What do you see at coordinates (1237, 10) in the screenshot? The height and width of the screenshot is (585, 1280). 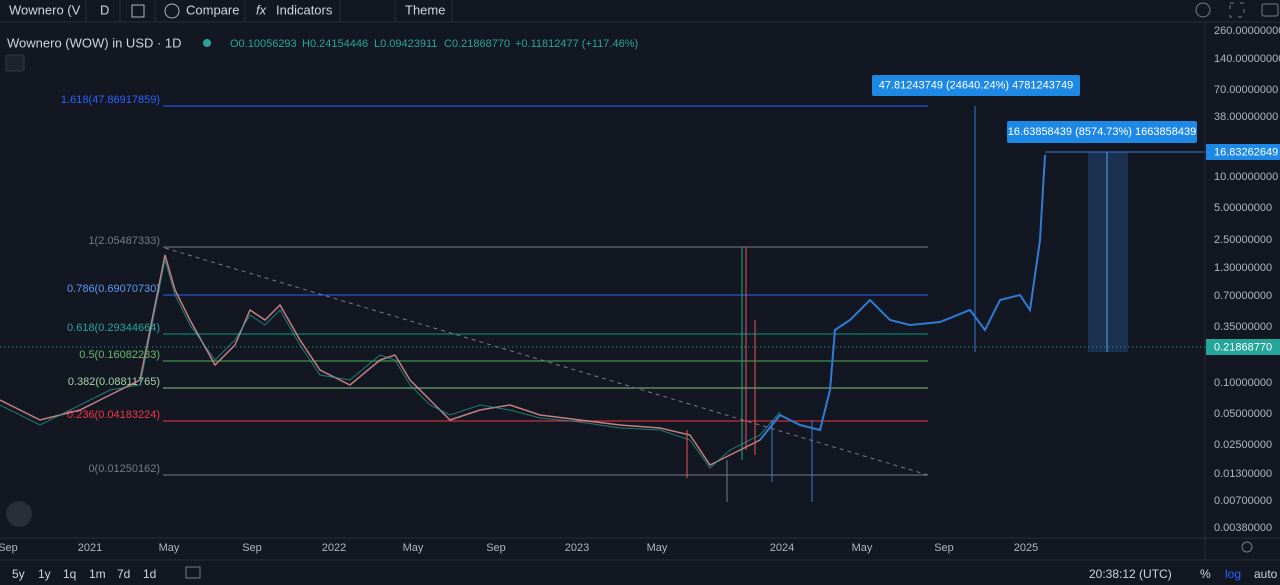 I see `fullscreen-icon` at bounding box center [1237, 10].